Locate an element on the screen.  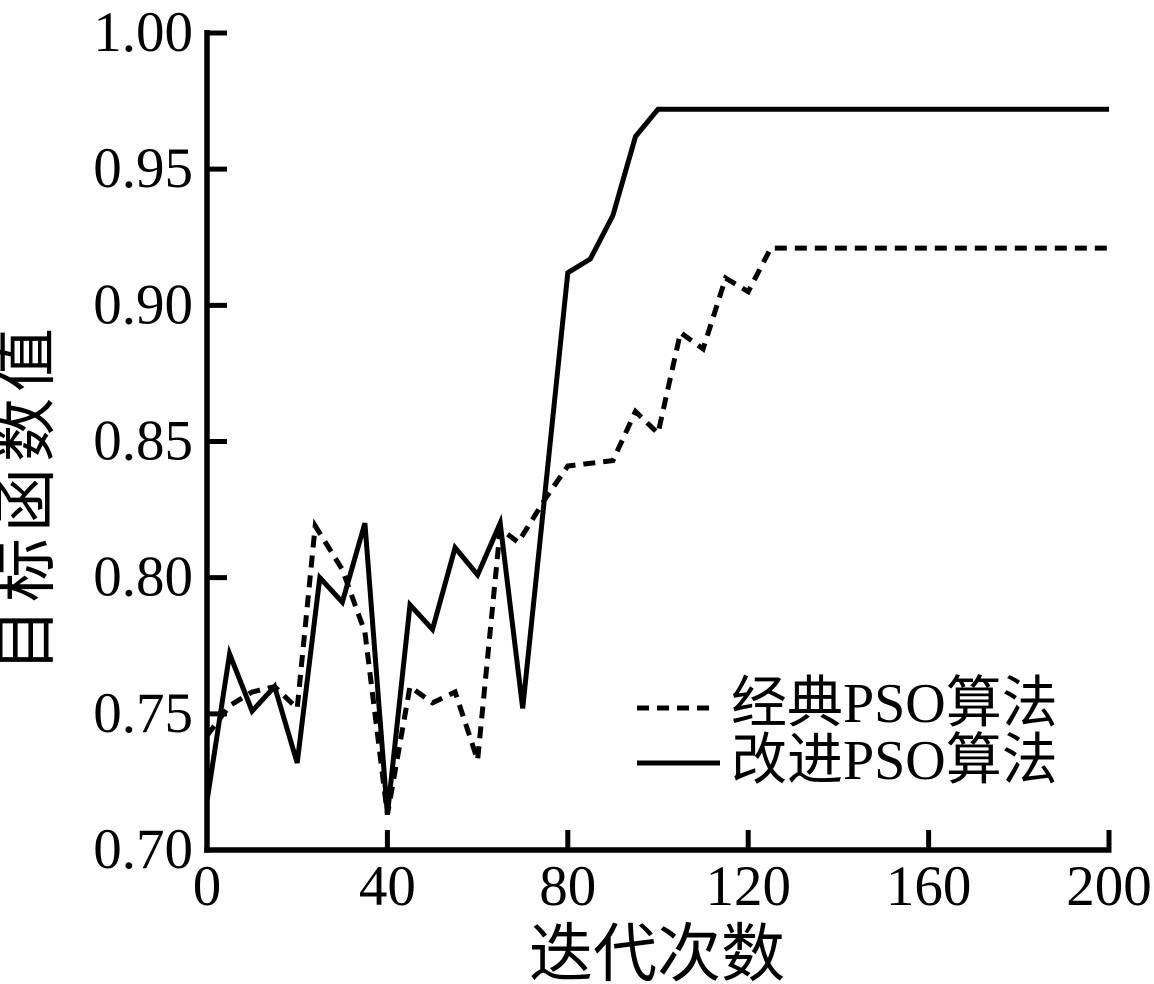
x-tick-label: 40 is located at coordinates (387, 886).